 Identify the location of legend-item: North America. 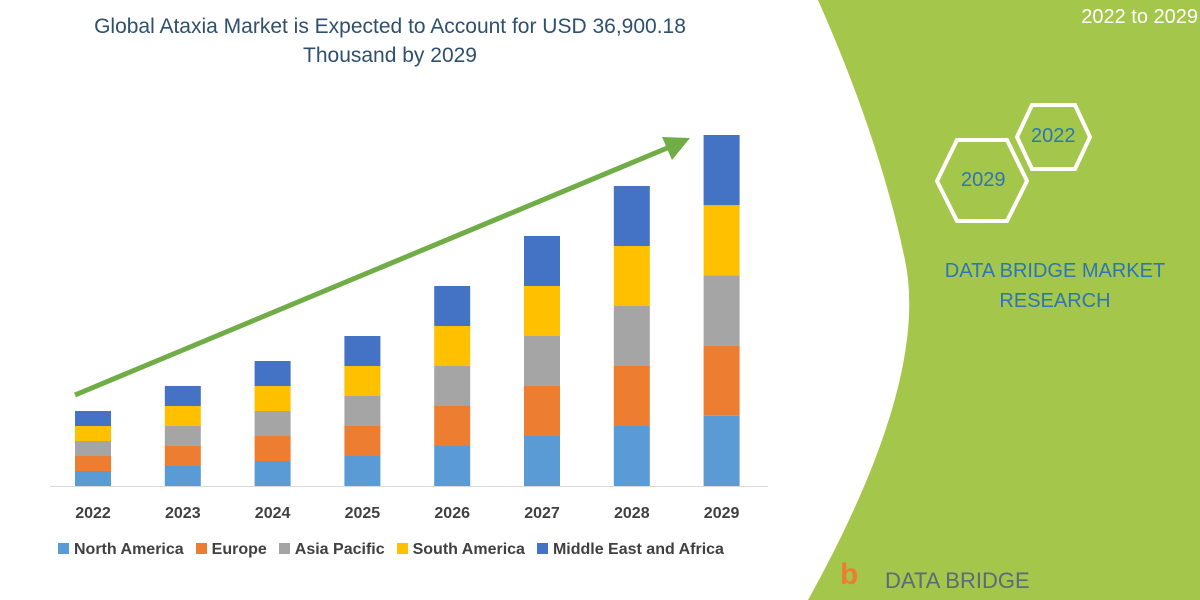
(121, 550).